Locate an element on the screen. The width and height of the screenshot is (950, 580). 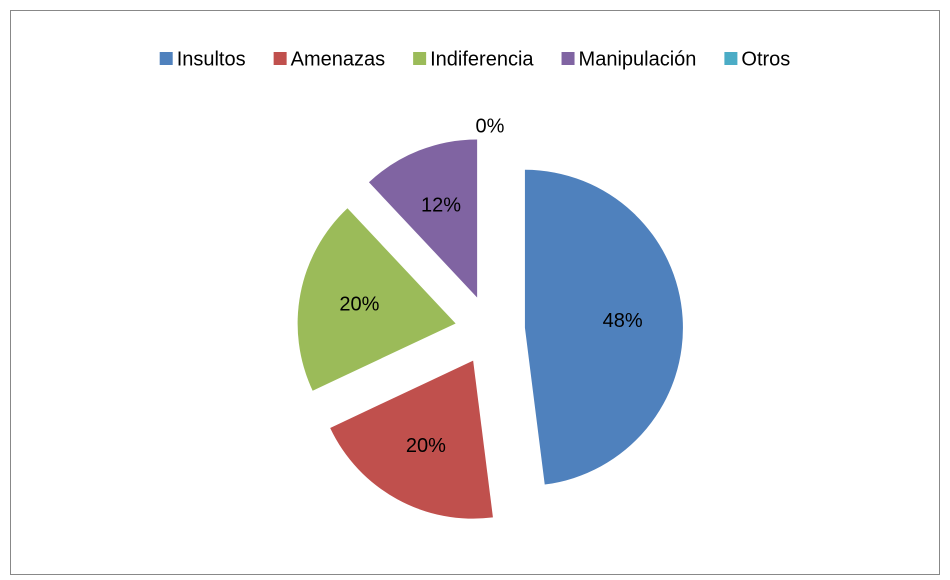
data-label: 12% is located at coordinates (441, 206).